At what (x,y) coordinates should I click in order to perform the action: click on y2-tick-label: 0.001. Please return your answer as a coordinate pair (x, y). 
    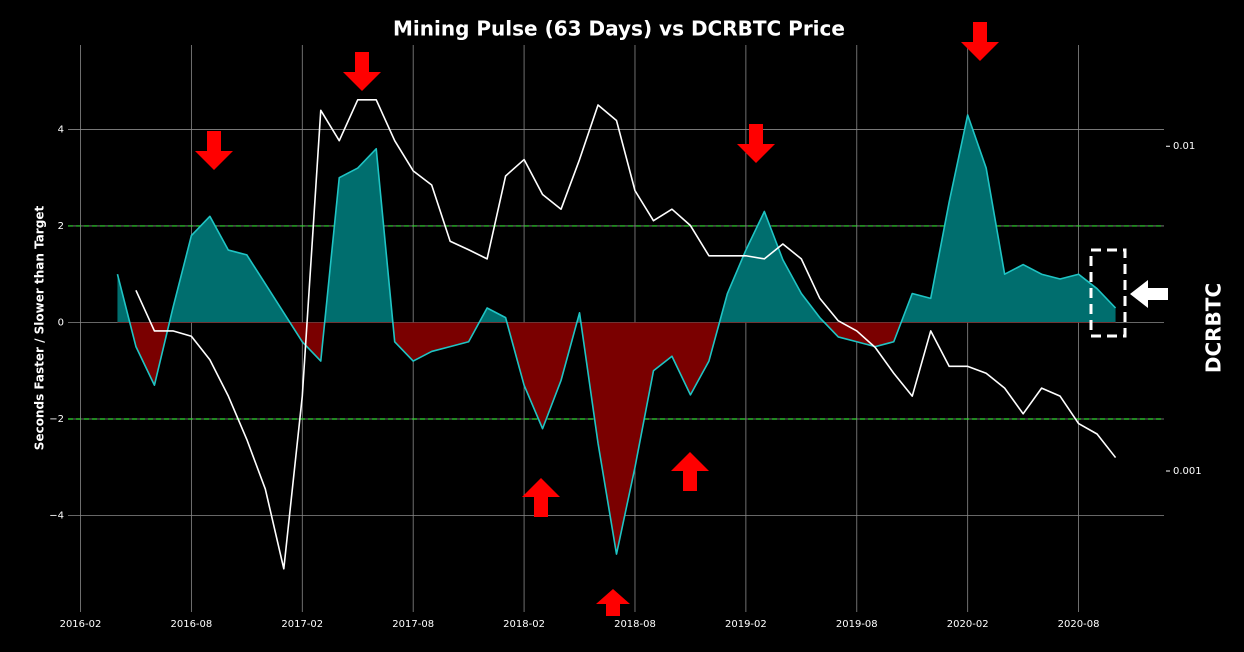
    Looking at the image, I should click on (1187, 471).